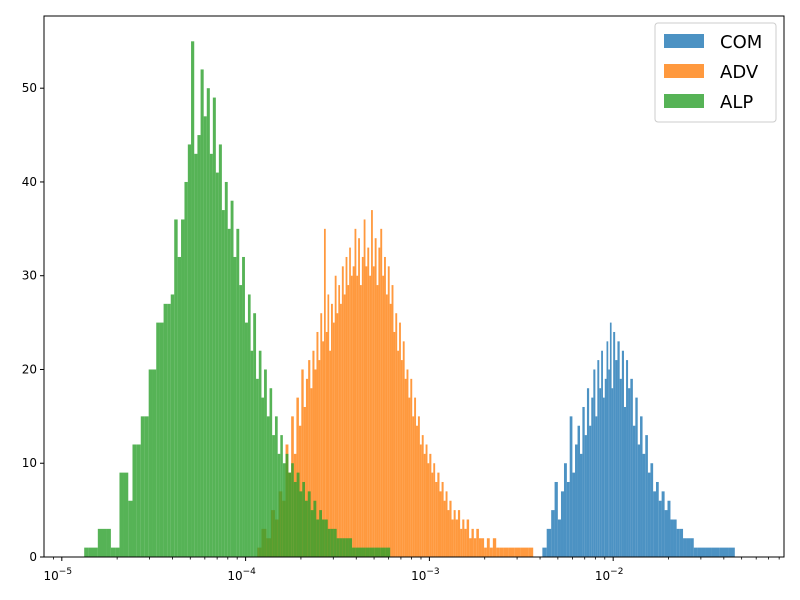 This screenshot has height=600, width=800. I want to click on legend-label: ADV, so click(739, 72).